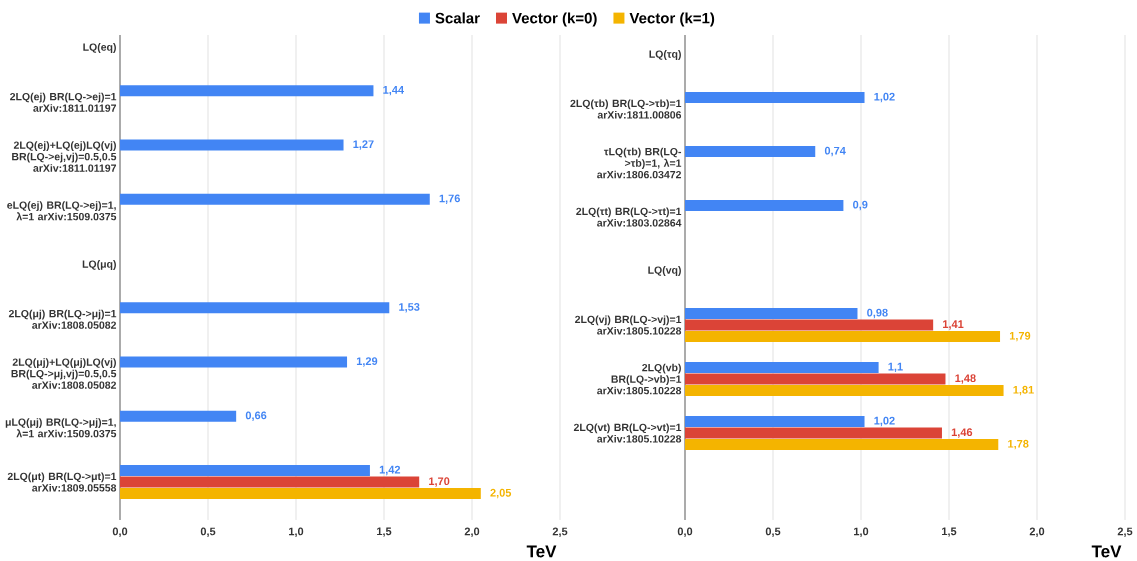  What do you see at coordinates (256, 416) in the screenshot?
I see `data-label: 0,66` at bounding box center [256, 416].